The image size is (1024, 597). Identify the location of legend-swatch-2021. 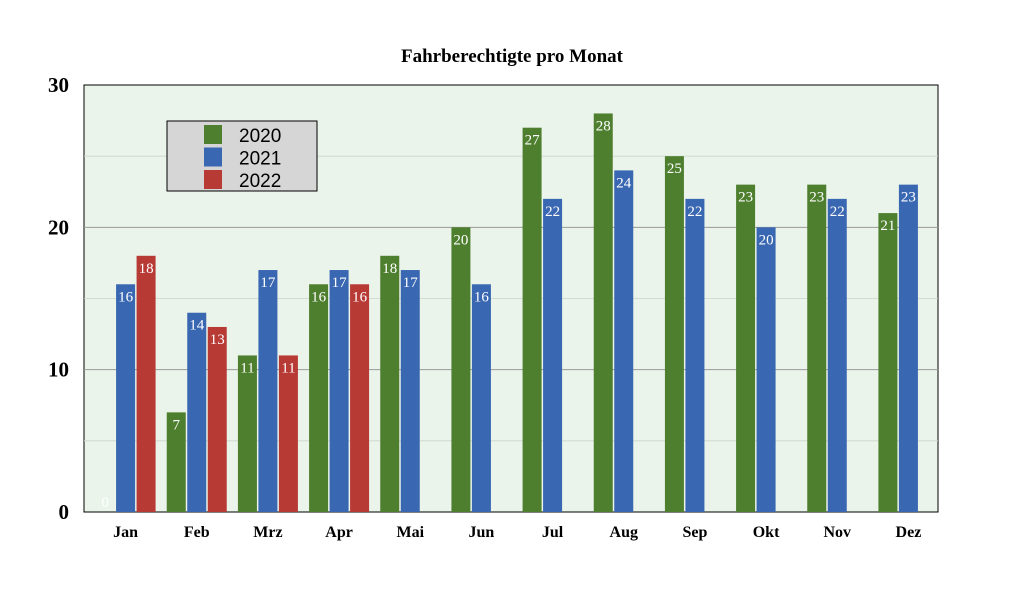
(213, 157).